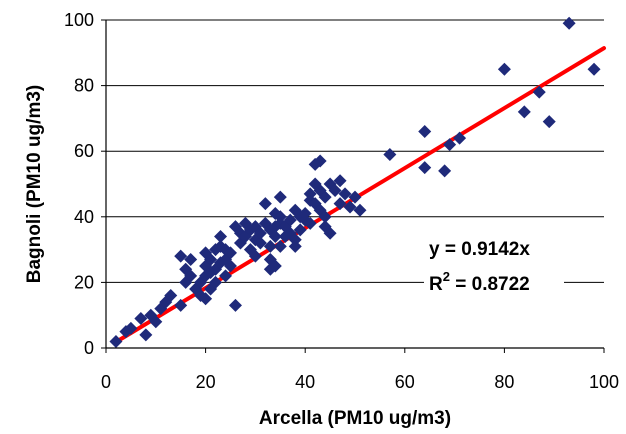 The height and width of the screenshot is (434, 626). What do you see at coordinates (436, 284) in the screenshot?
I see `r-squared-prefix: R` at bounding box center [436, 284].